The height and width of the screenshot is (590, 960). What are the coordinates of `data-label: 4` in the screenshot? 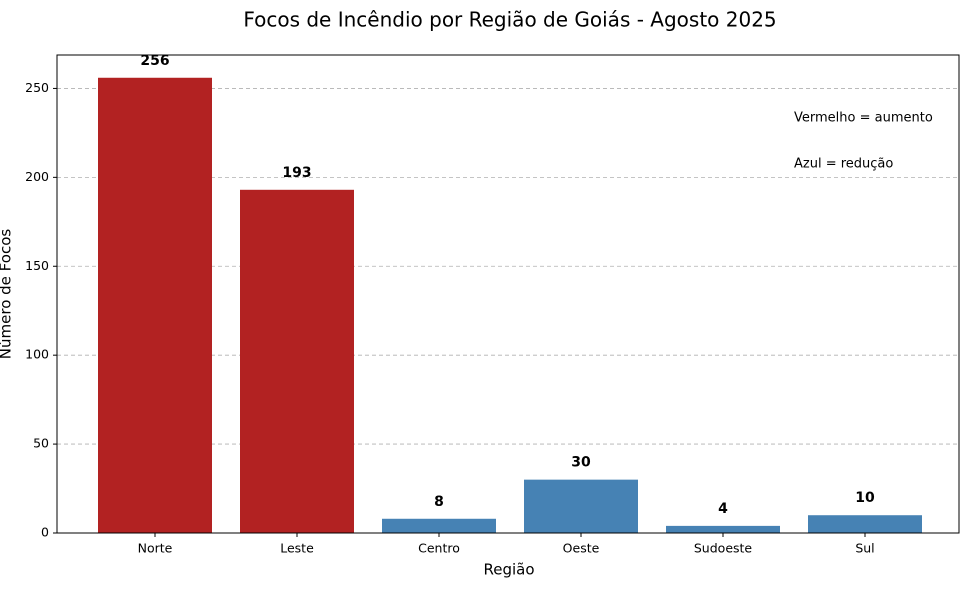 It's located at (723, 509).